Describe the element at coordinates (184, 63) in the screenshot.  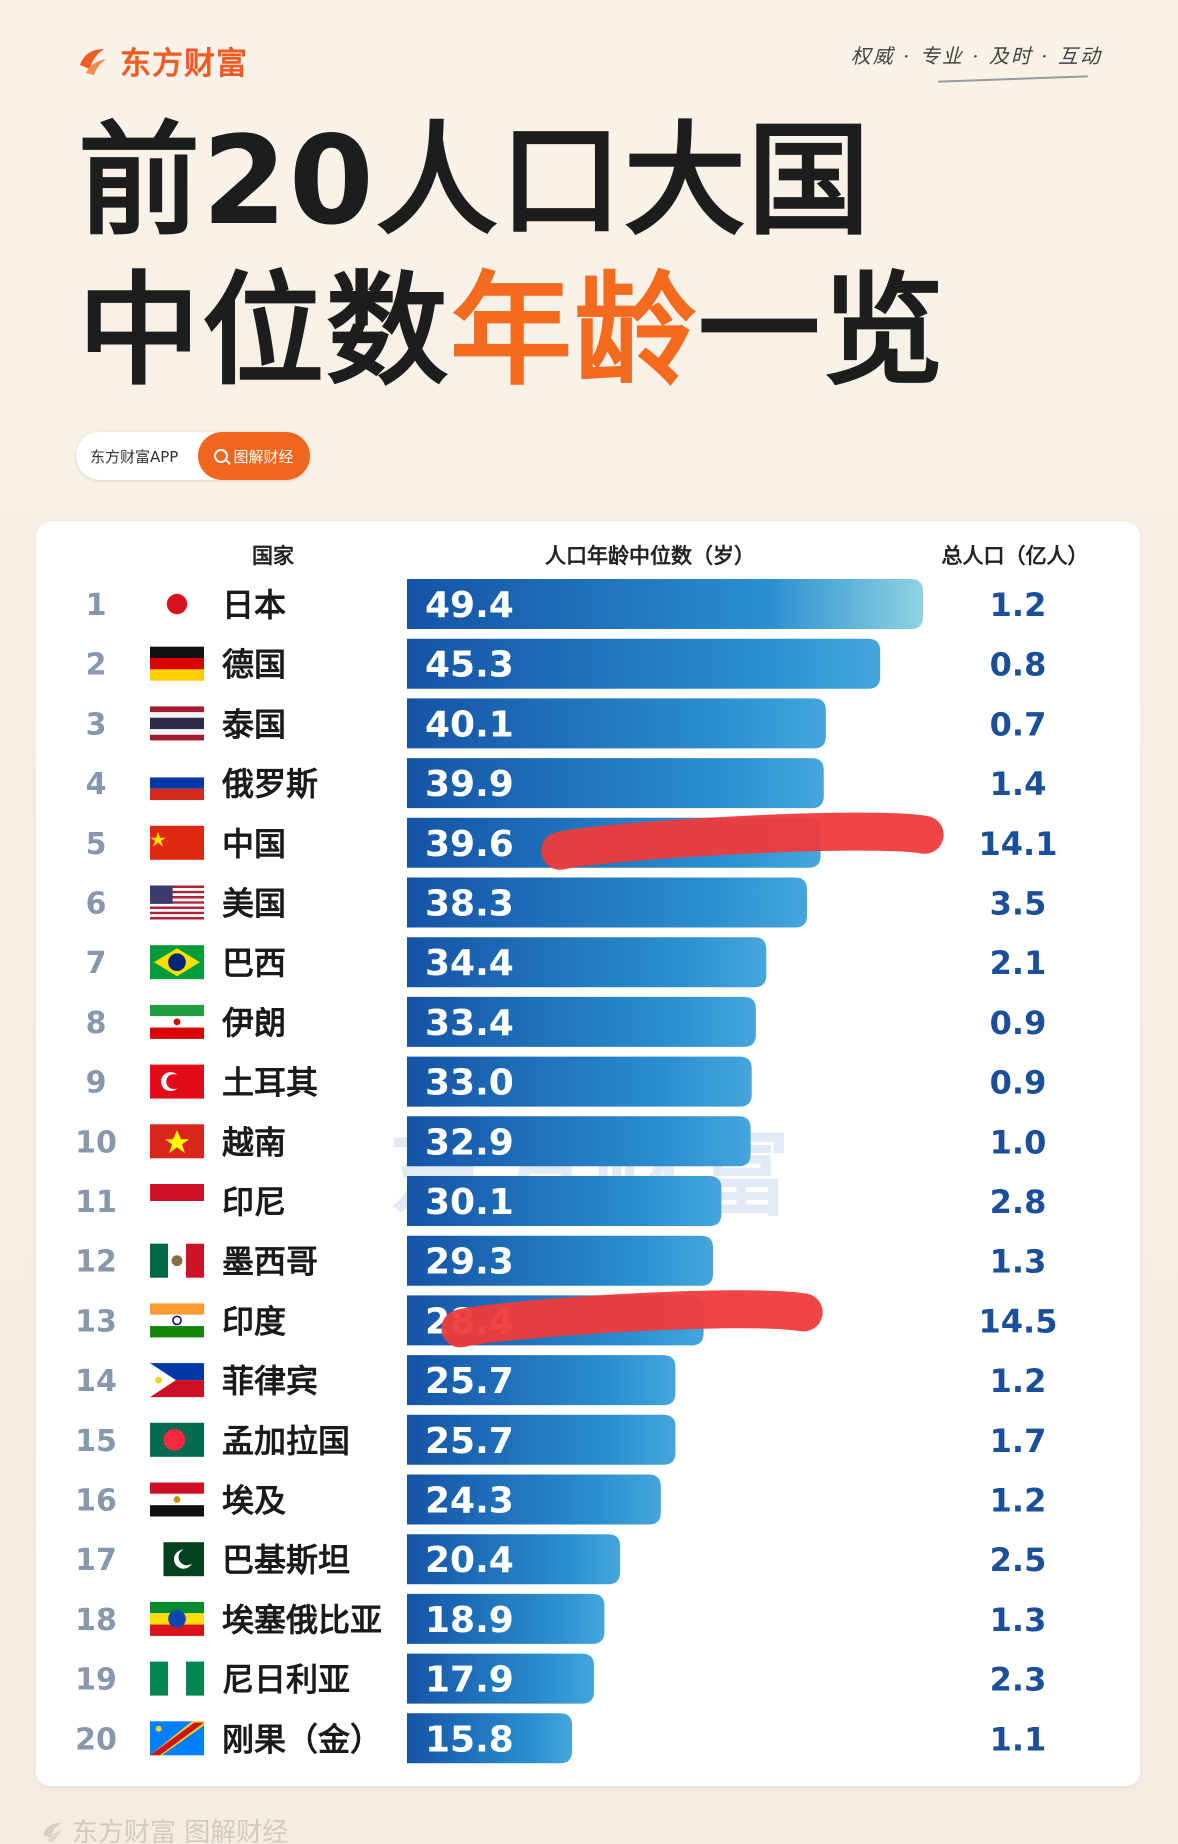
I see `brand-name: 东方财富` at that location.